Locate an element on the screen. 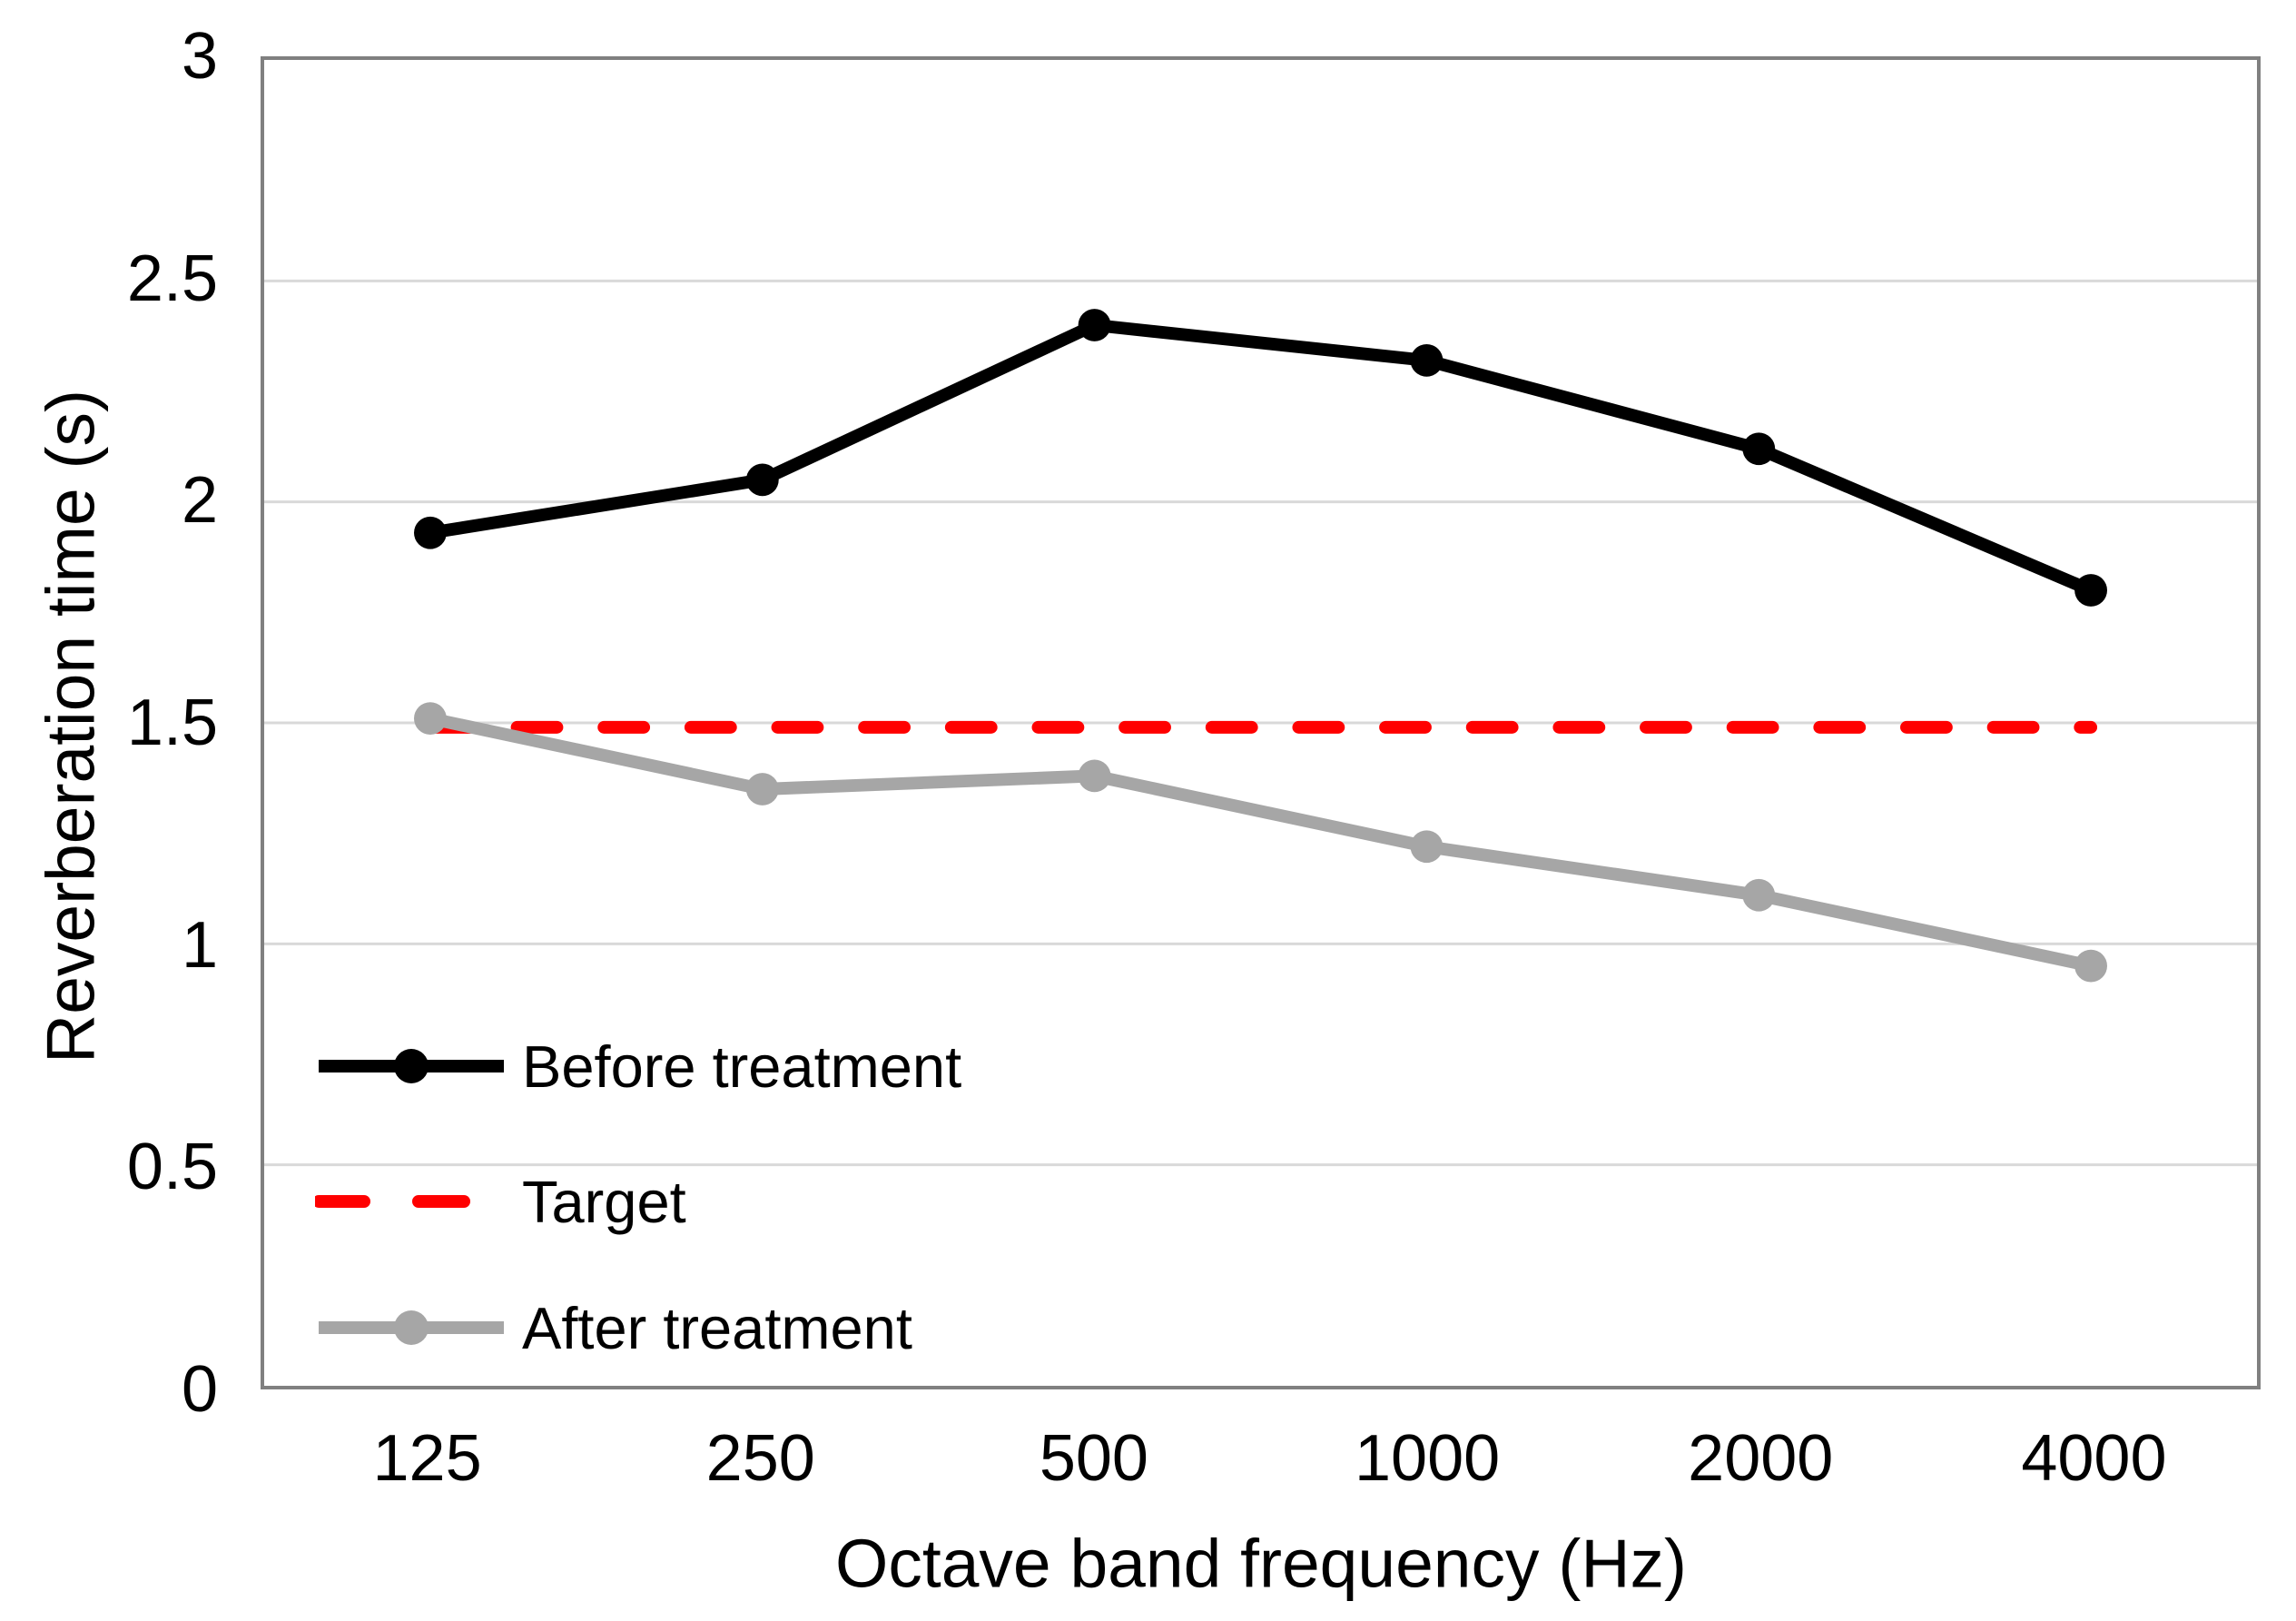 The width and height of the screenshot is (2296, 1621). y-tick-label-0.5: 0.5 is located at coordinates (172, 1167).